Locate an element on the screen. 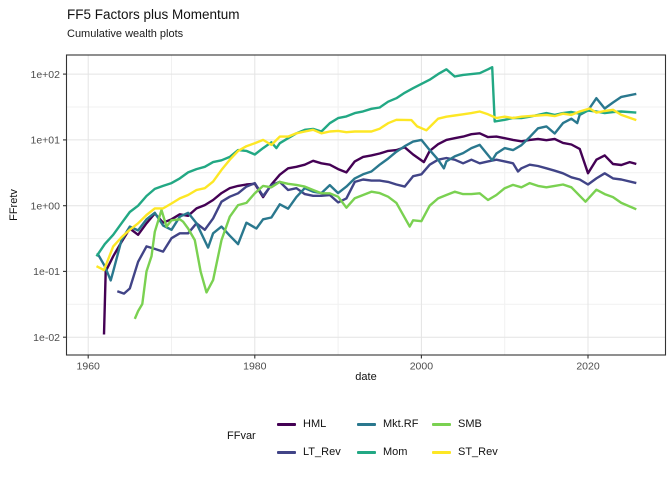  legend-label-mkt-rf: Mkt.RF is located at coordinates (401, 424).